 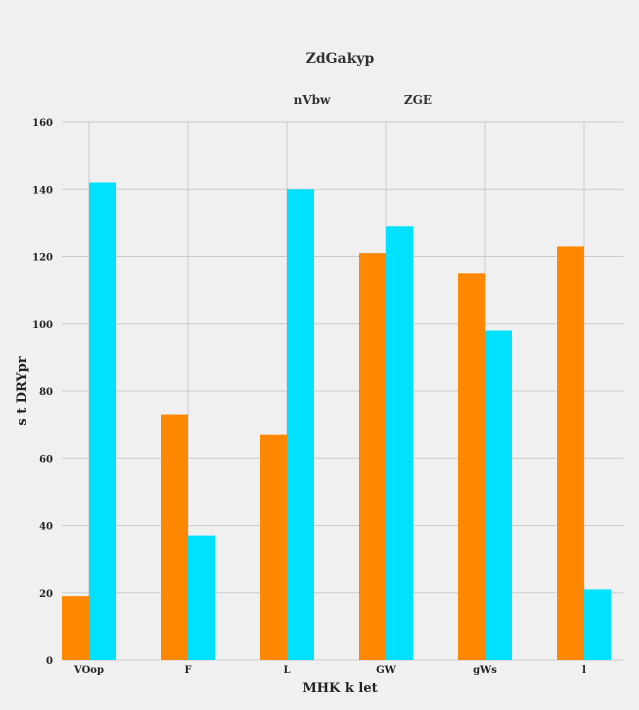 I want to click on chart-title: ZdGakyp, so click(x=340, y=59).